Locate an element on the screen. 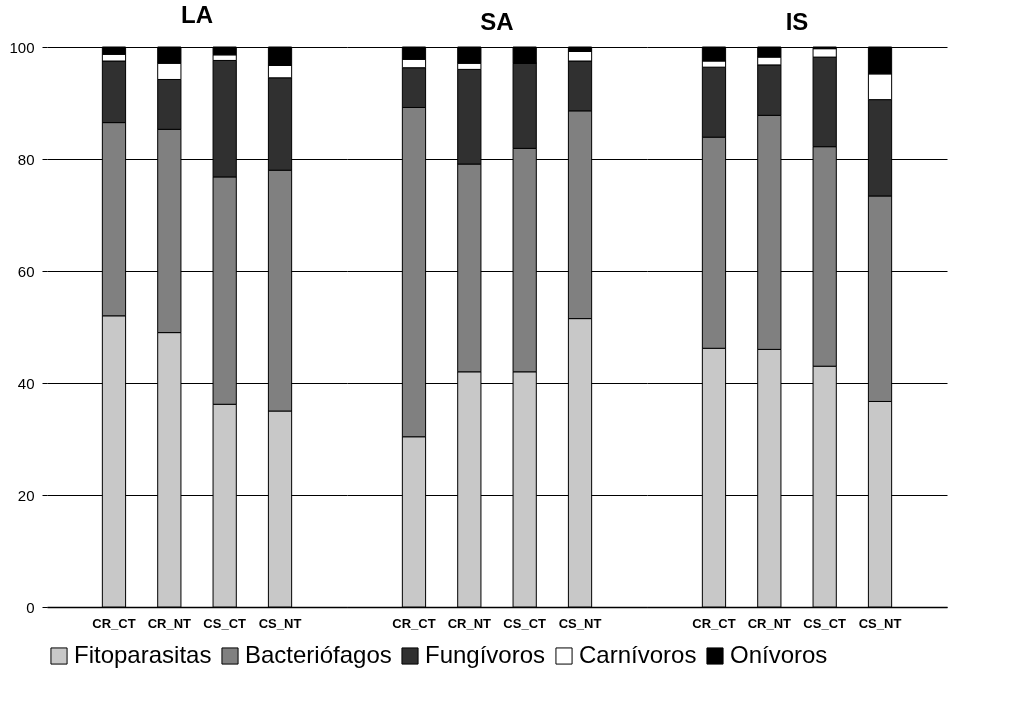  legend-label: Carnívoros is located at coordinates (638, 654).